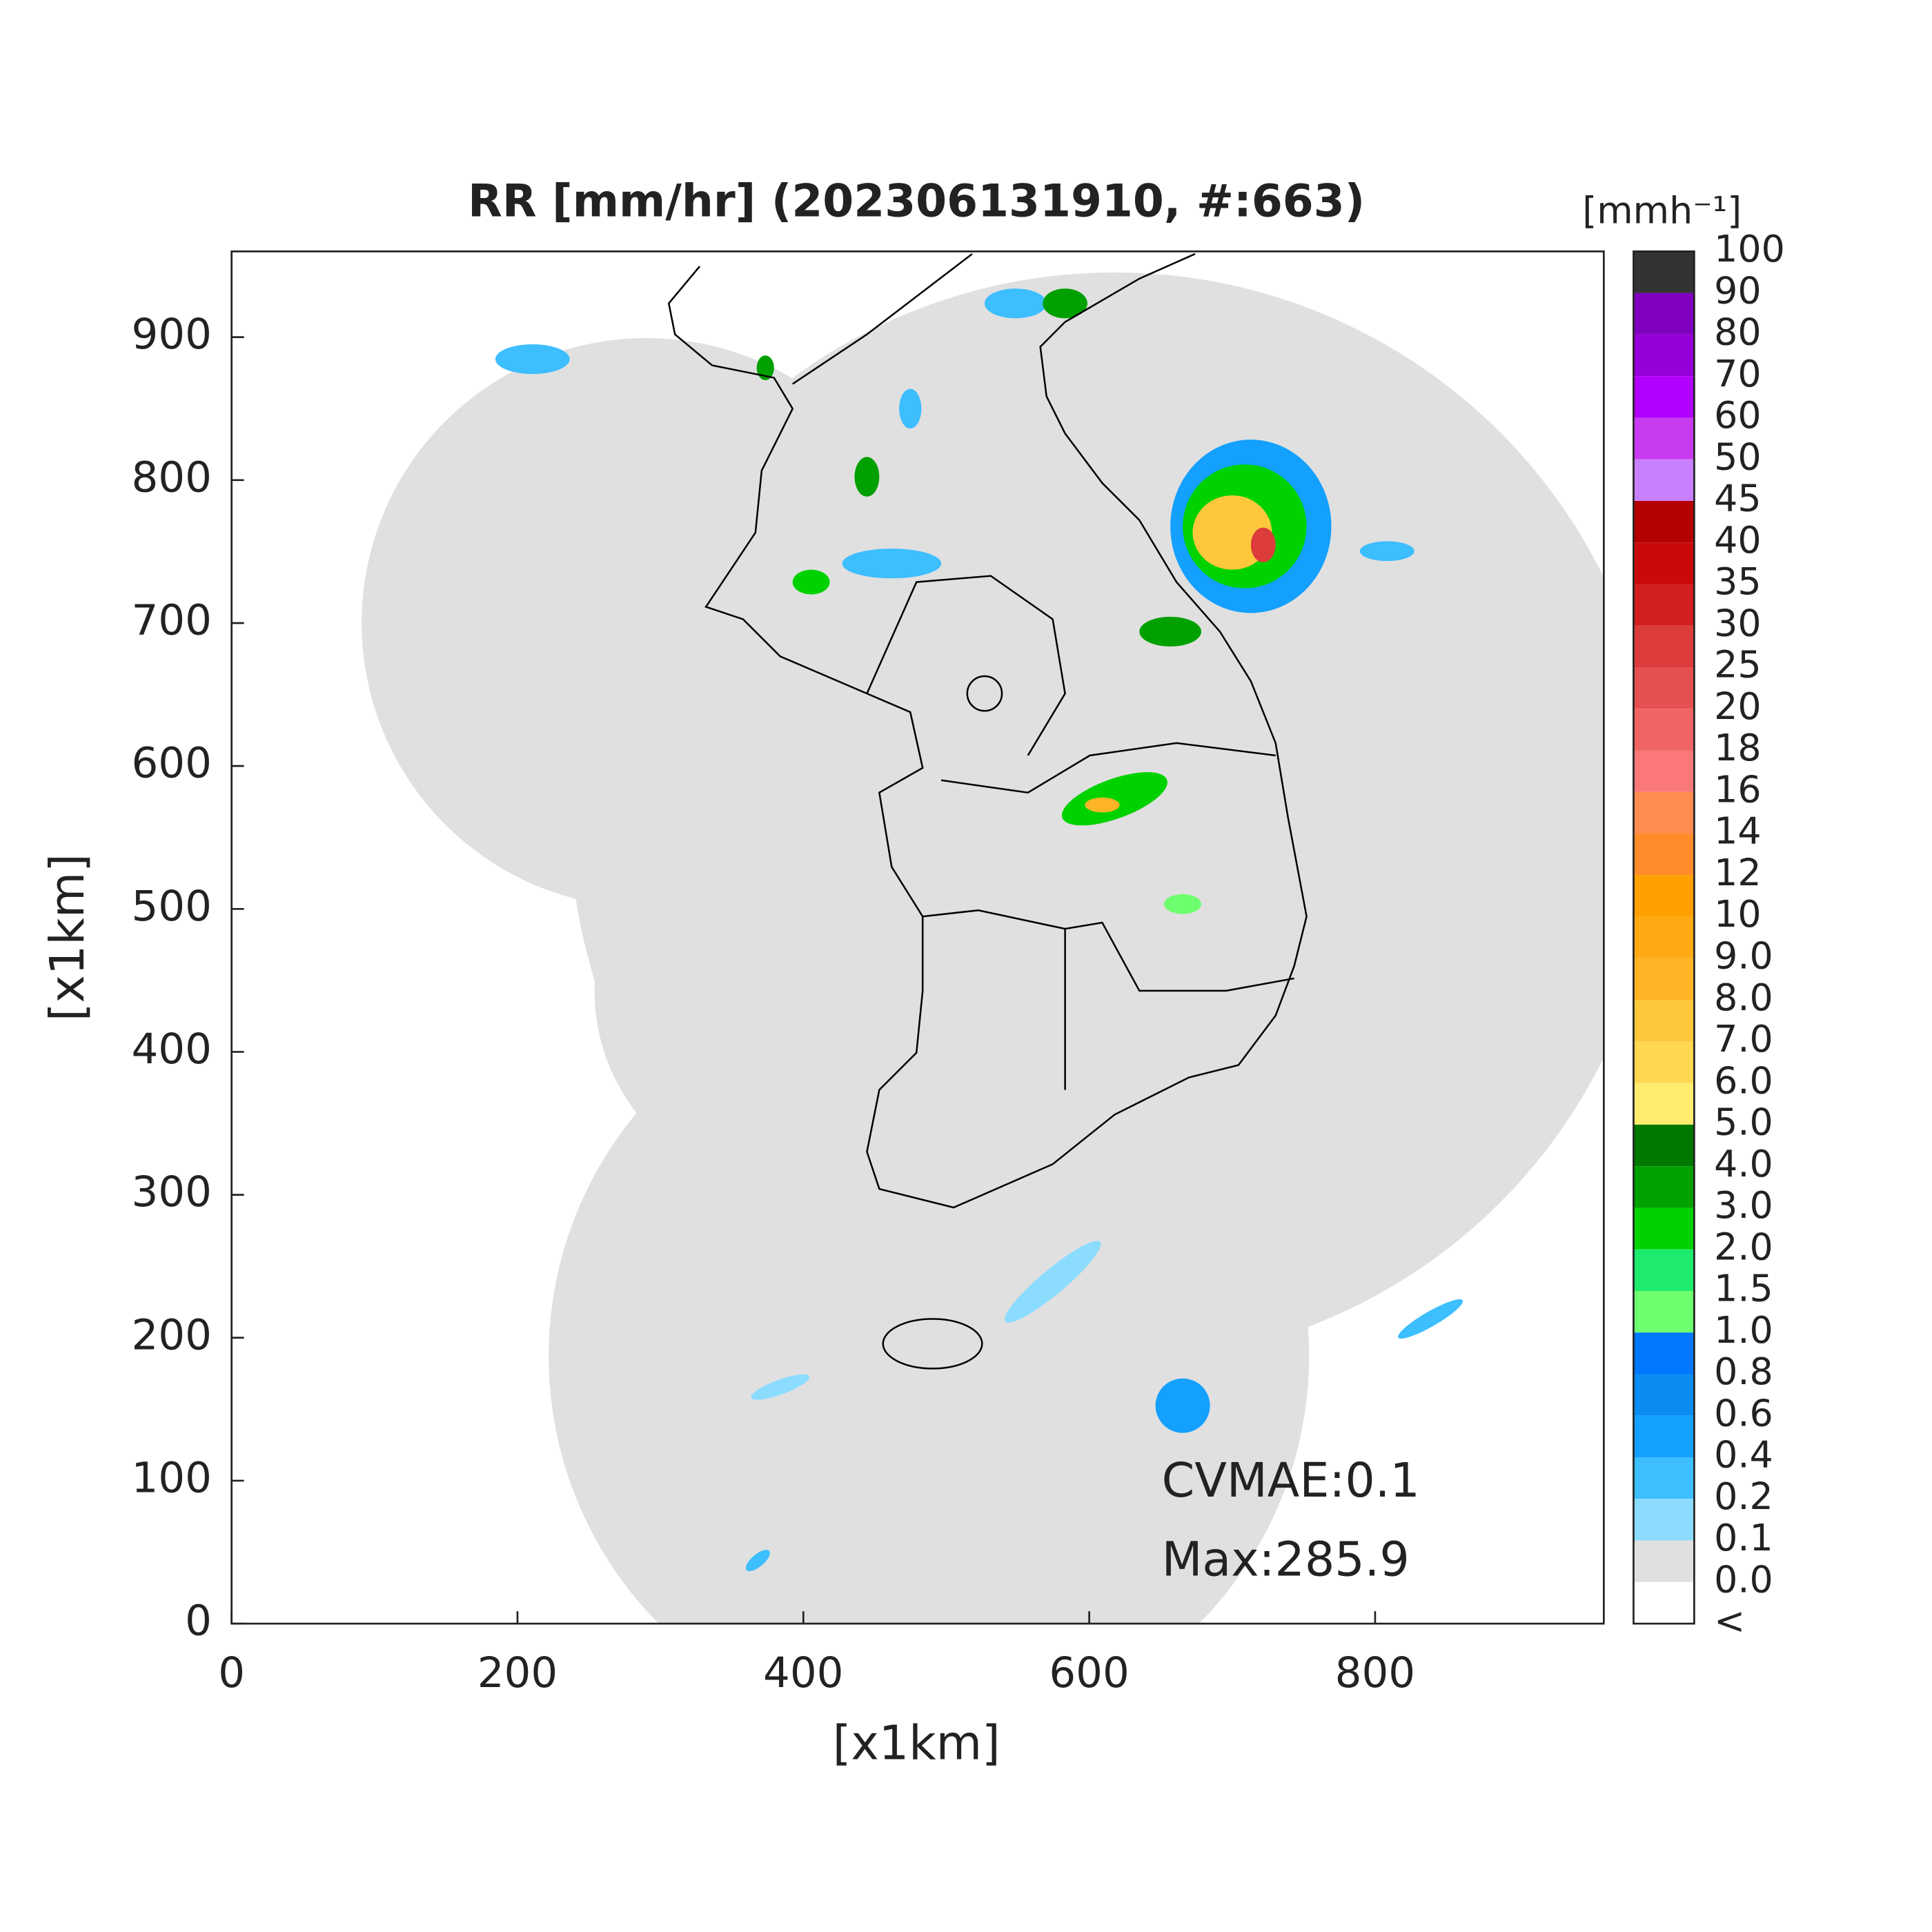 This screenshot has width=1932, height=1932. Describe the element at coordinates (1738, 456) in the screenshot. I see `colorbar-label: 50` at that location.